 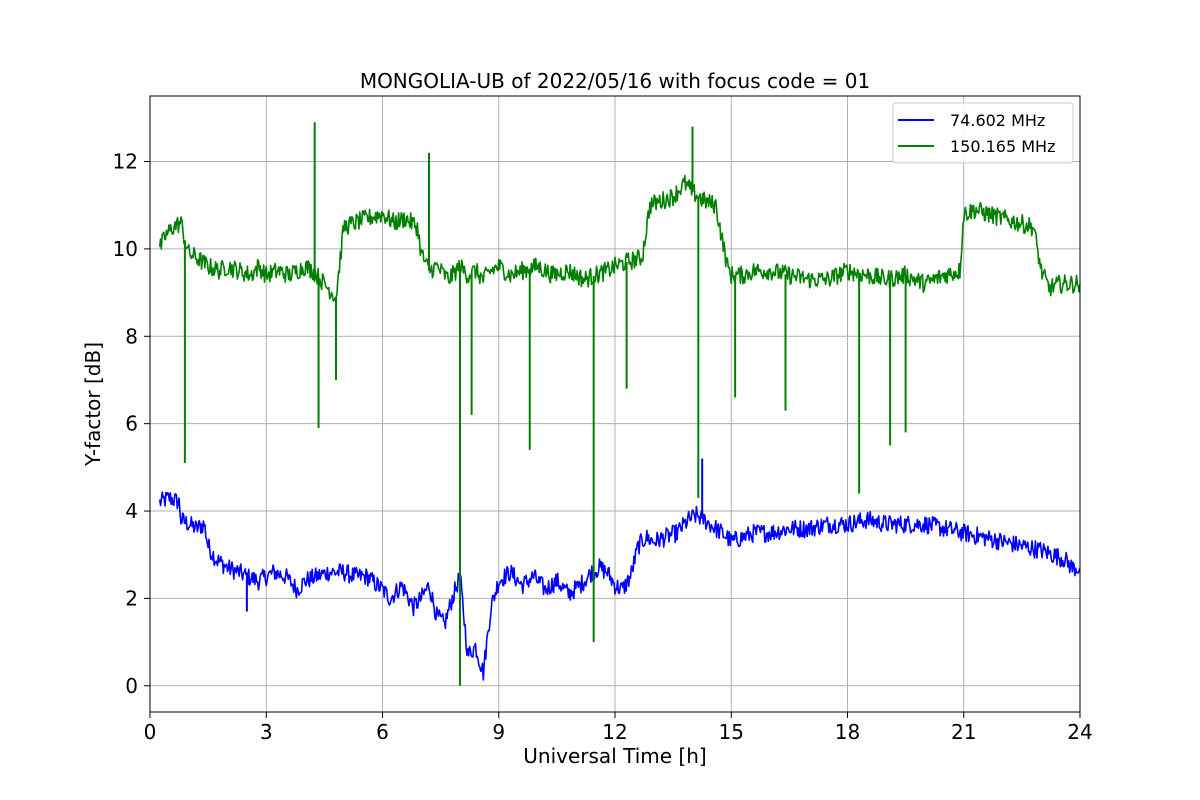 What do you see at coordinates (150, 732) in the screenshot?
I see `x-tick-label: 0` at bounding box center [150, 732].